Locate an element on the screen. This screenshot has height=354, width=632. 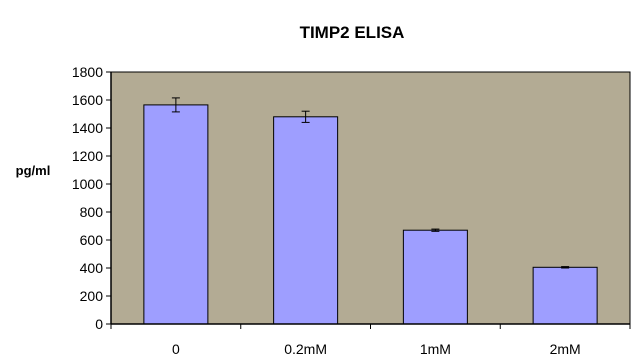
x-axis: 0 0,2mM 1mM 2mM is located at coordinates (370, 338).